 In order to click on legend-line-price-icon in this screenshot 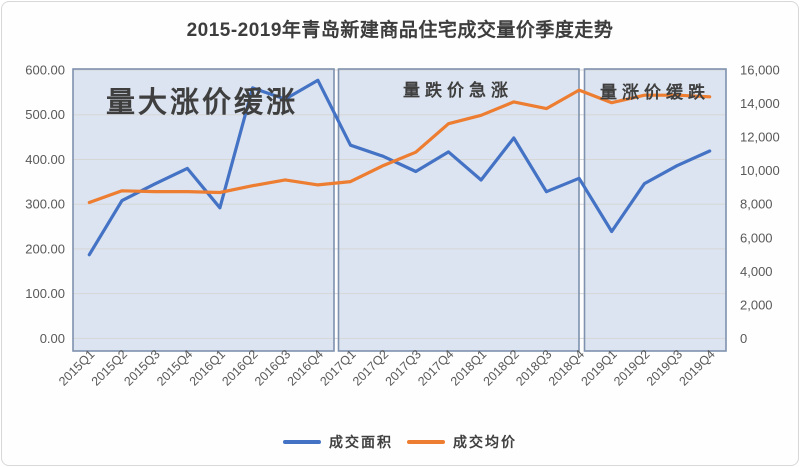, I will do `click(426, 442)`.